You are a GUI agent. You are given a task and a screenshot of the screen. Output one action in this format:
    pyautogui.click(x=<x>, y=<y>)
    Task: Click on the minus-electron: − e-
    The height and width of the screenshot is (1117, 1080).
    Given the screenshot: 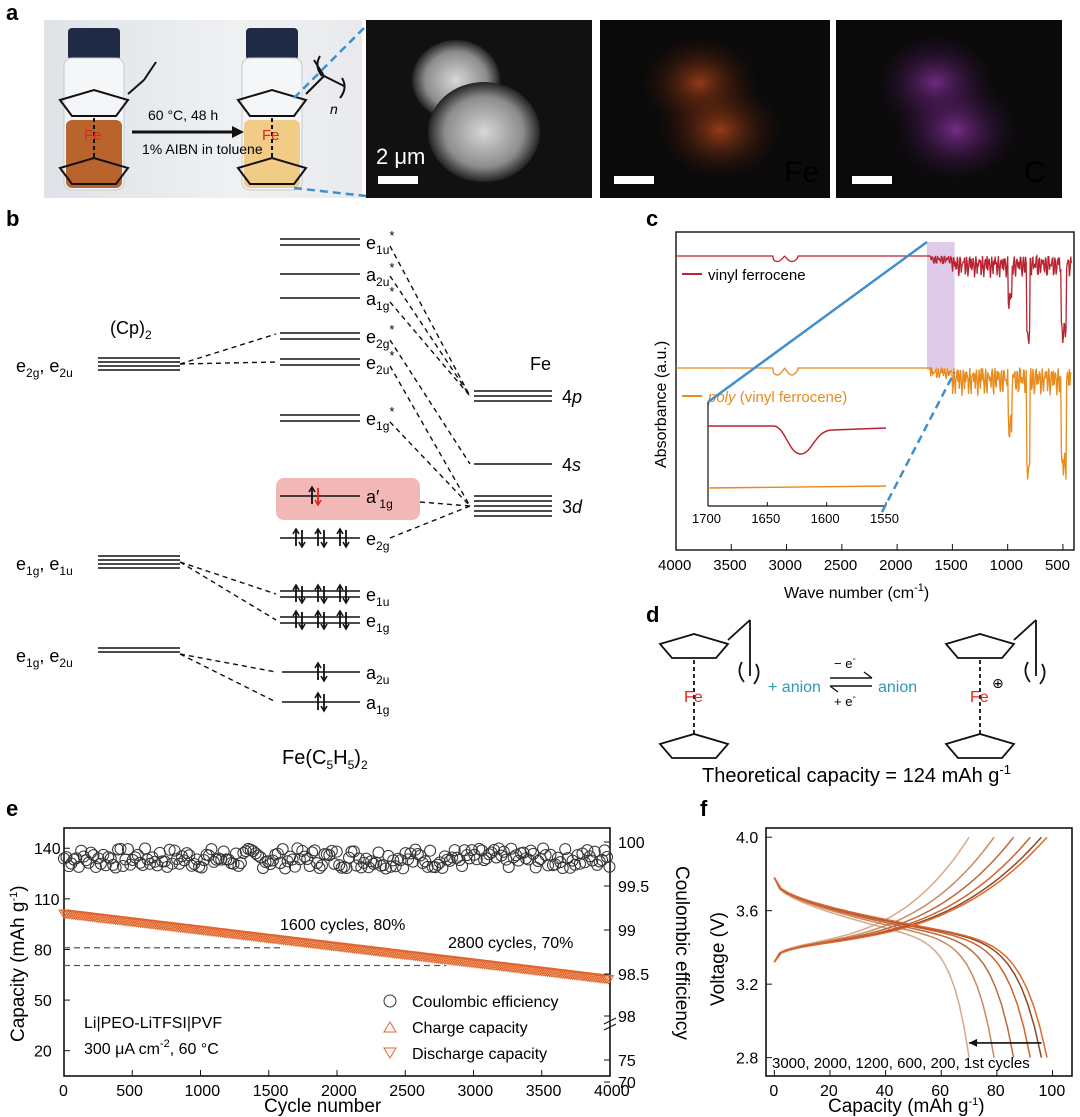 What is the action you would take?
    pyautogui.click(x=845, y=662)
    